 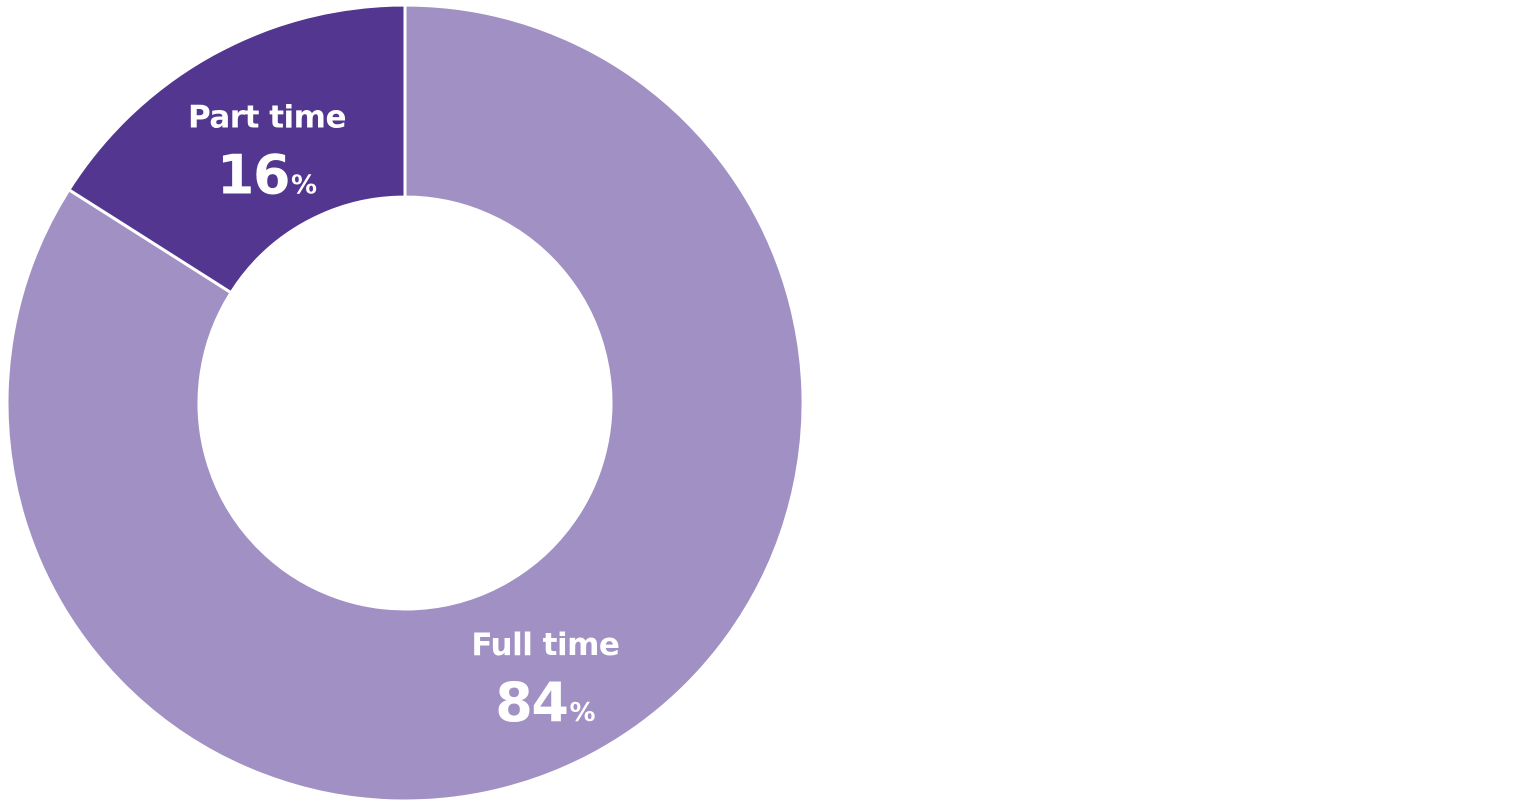 I want to click on slice-value-number-part-time: 16, so click(x=253, y=175).